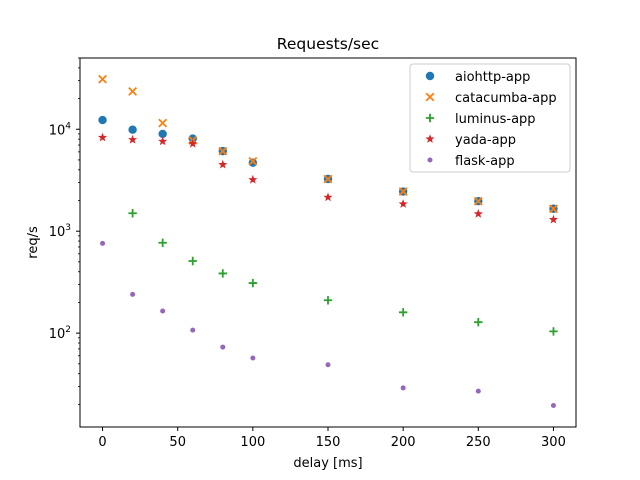 This screenshot has width=640, height=480. Describe the element at coordinates (485, 140) in the screenshot. I see `legend-label: yada-app` at that location.